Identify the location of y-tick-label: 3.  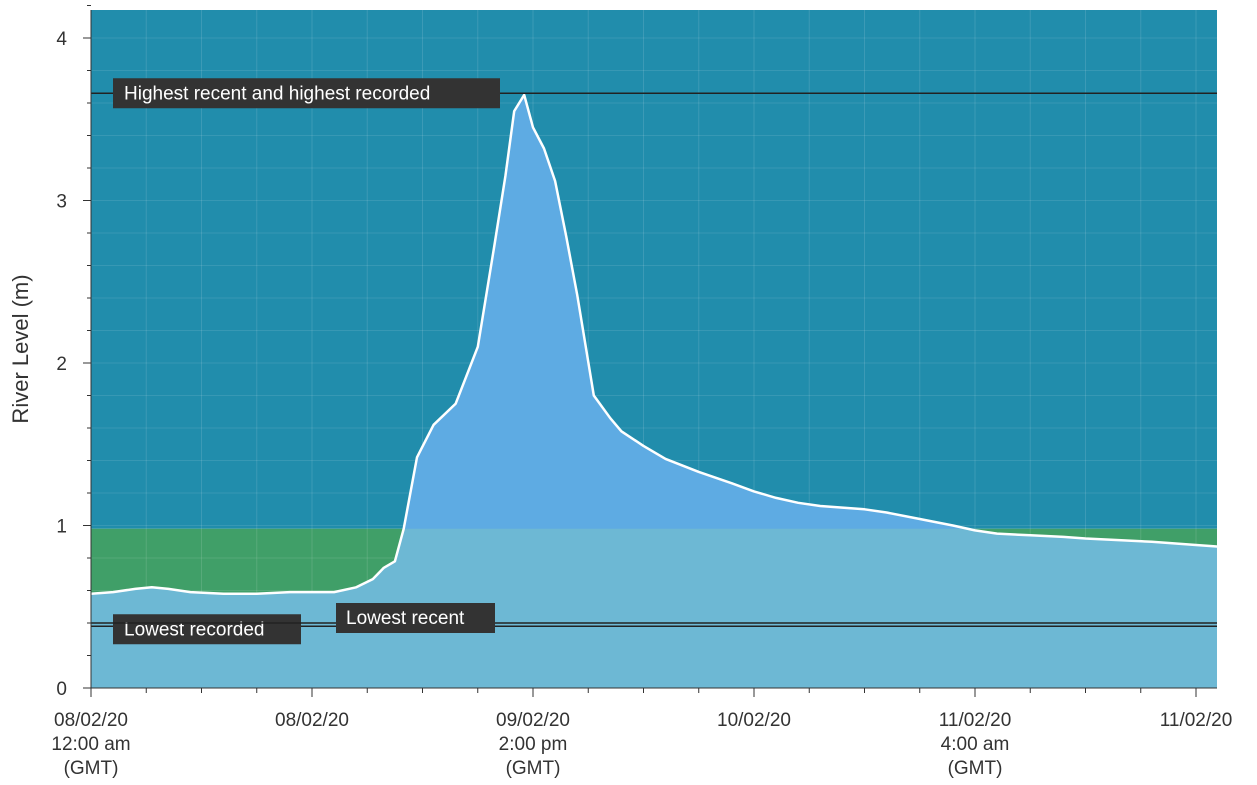
(61, 202).